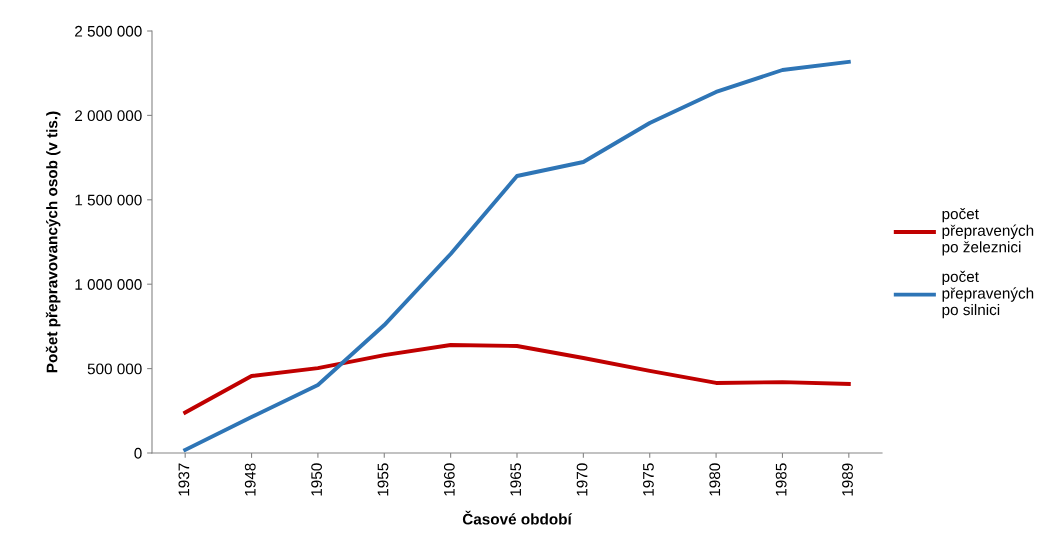 The width and height of the screenshot is (1062, 558). I want to click on x-tick-label: 1937, so click(184, 479).